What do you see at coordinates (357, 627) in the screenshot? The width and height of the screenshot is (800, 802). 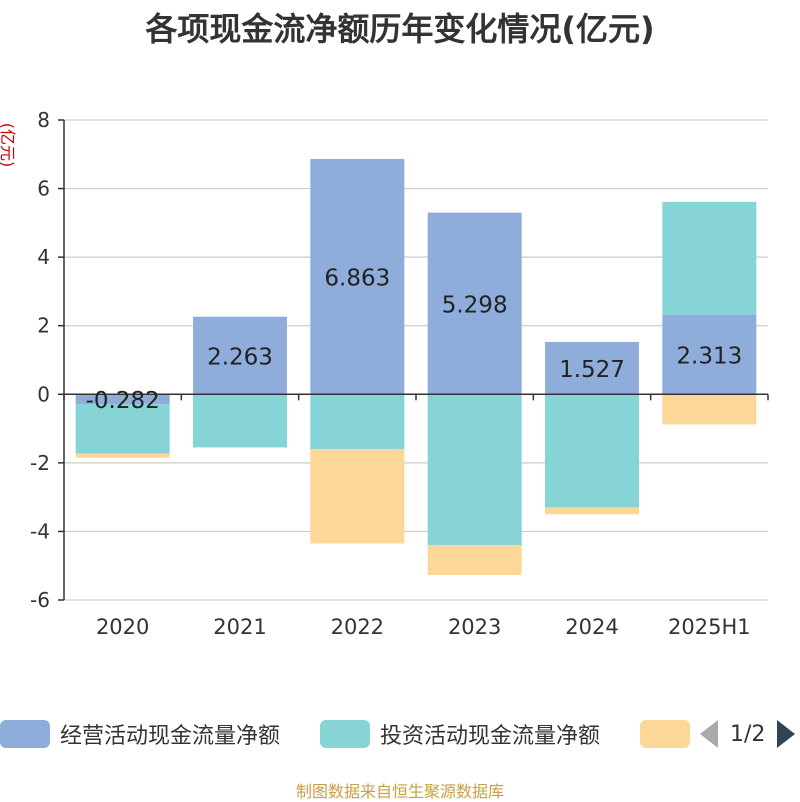 I see `x-tick-label: 2022` at bounding box center [357, 627].